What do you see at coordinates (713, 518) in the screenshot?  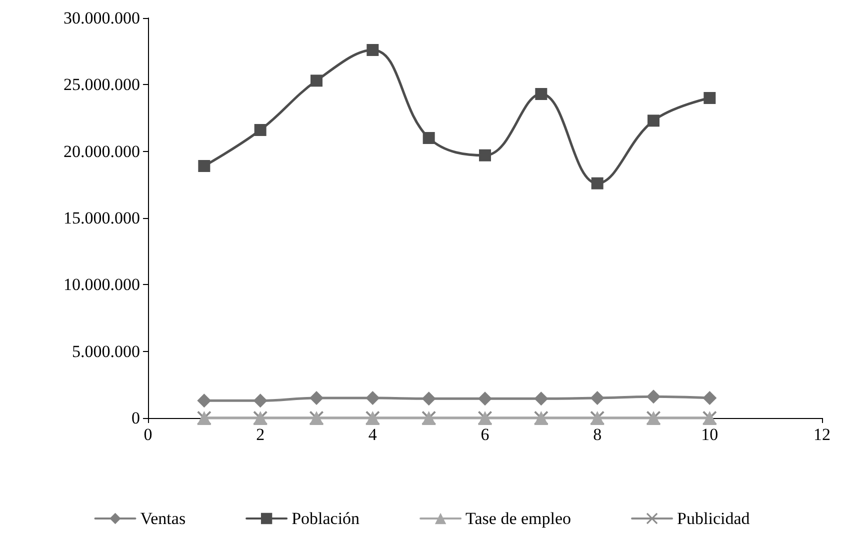 I see `legend-label: Publicidad` at bounding box center [713, 518].